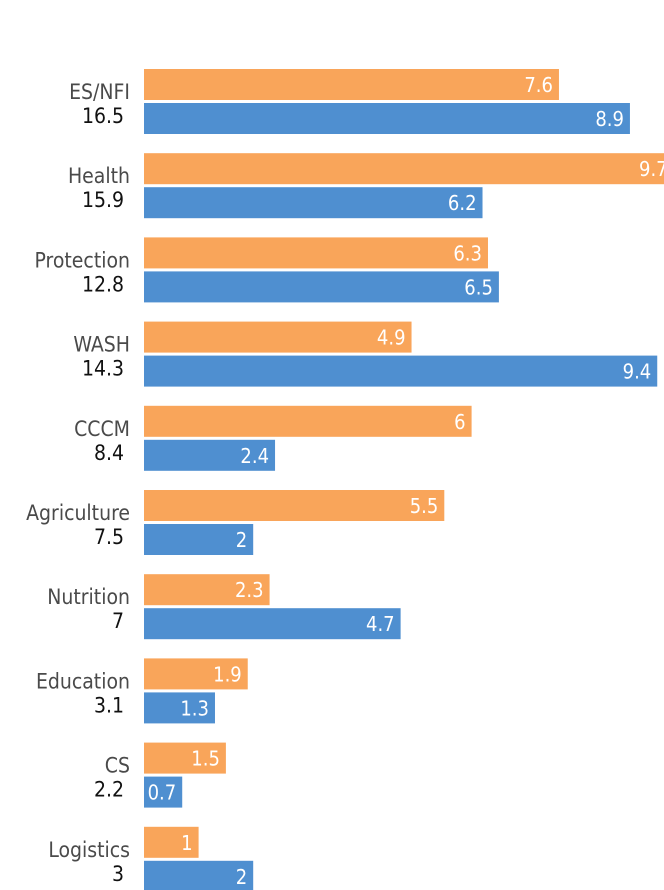 The width and height of the screenshot is (664, 890). What do you see at coordinates (380, 624) in the screenshot?
I see `bar-value-label: 4.7` at bounding box center [380, 624].